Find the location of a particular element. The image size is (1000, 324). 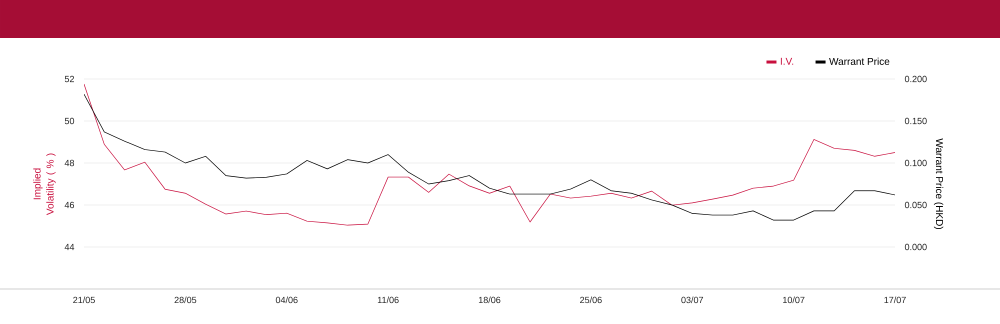

x-tick-label: 18/06 is located at coordinates (489, 300).